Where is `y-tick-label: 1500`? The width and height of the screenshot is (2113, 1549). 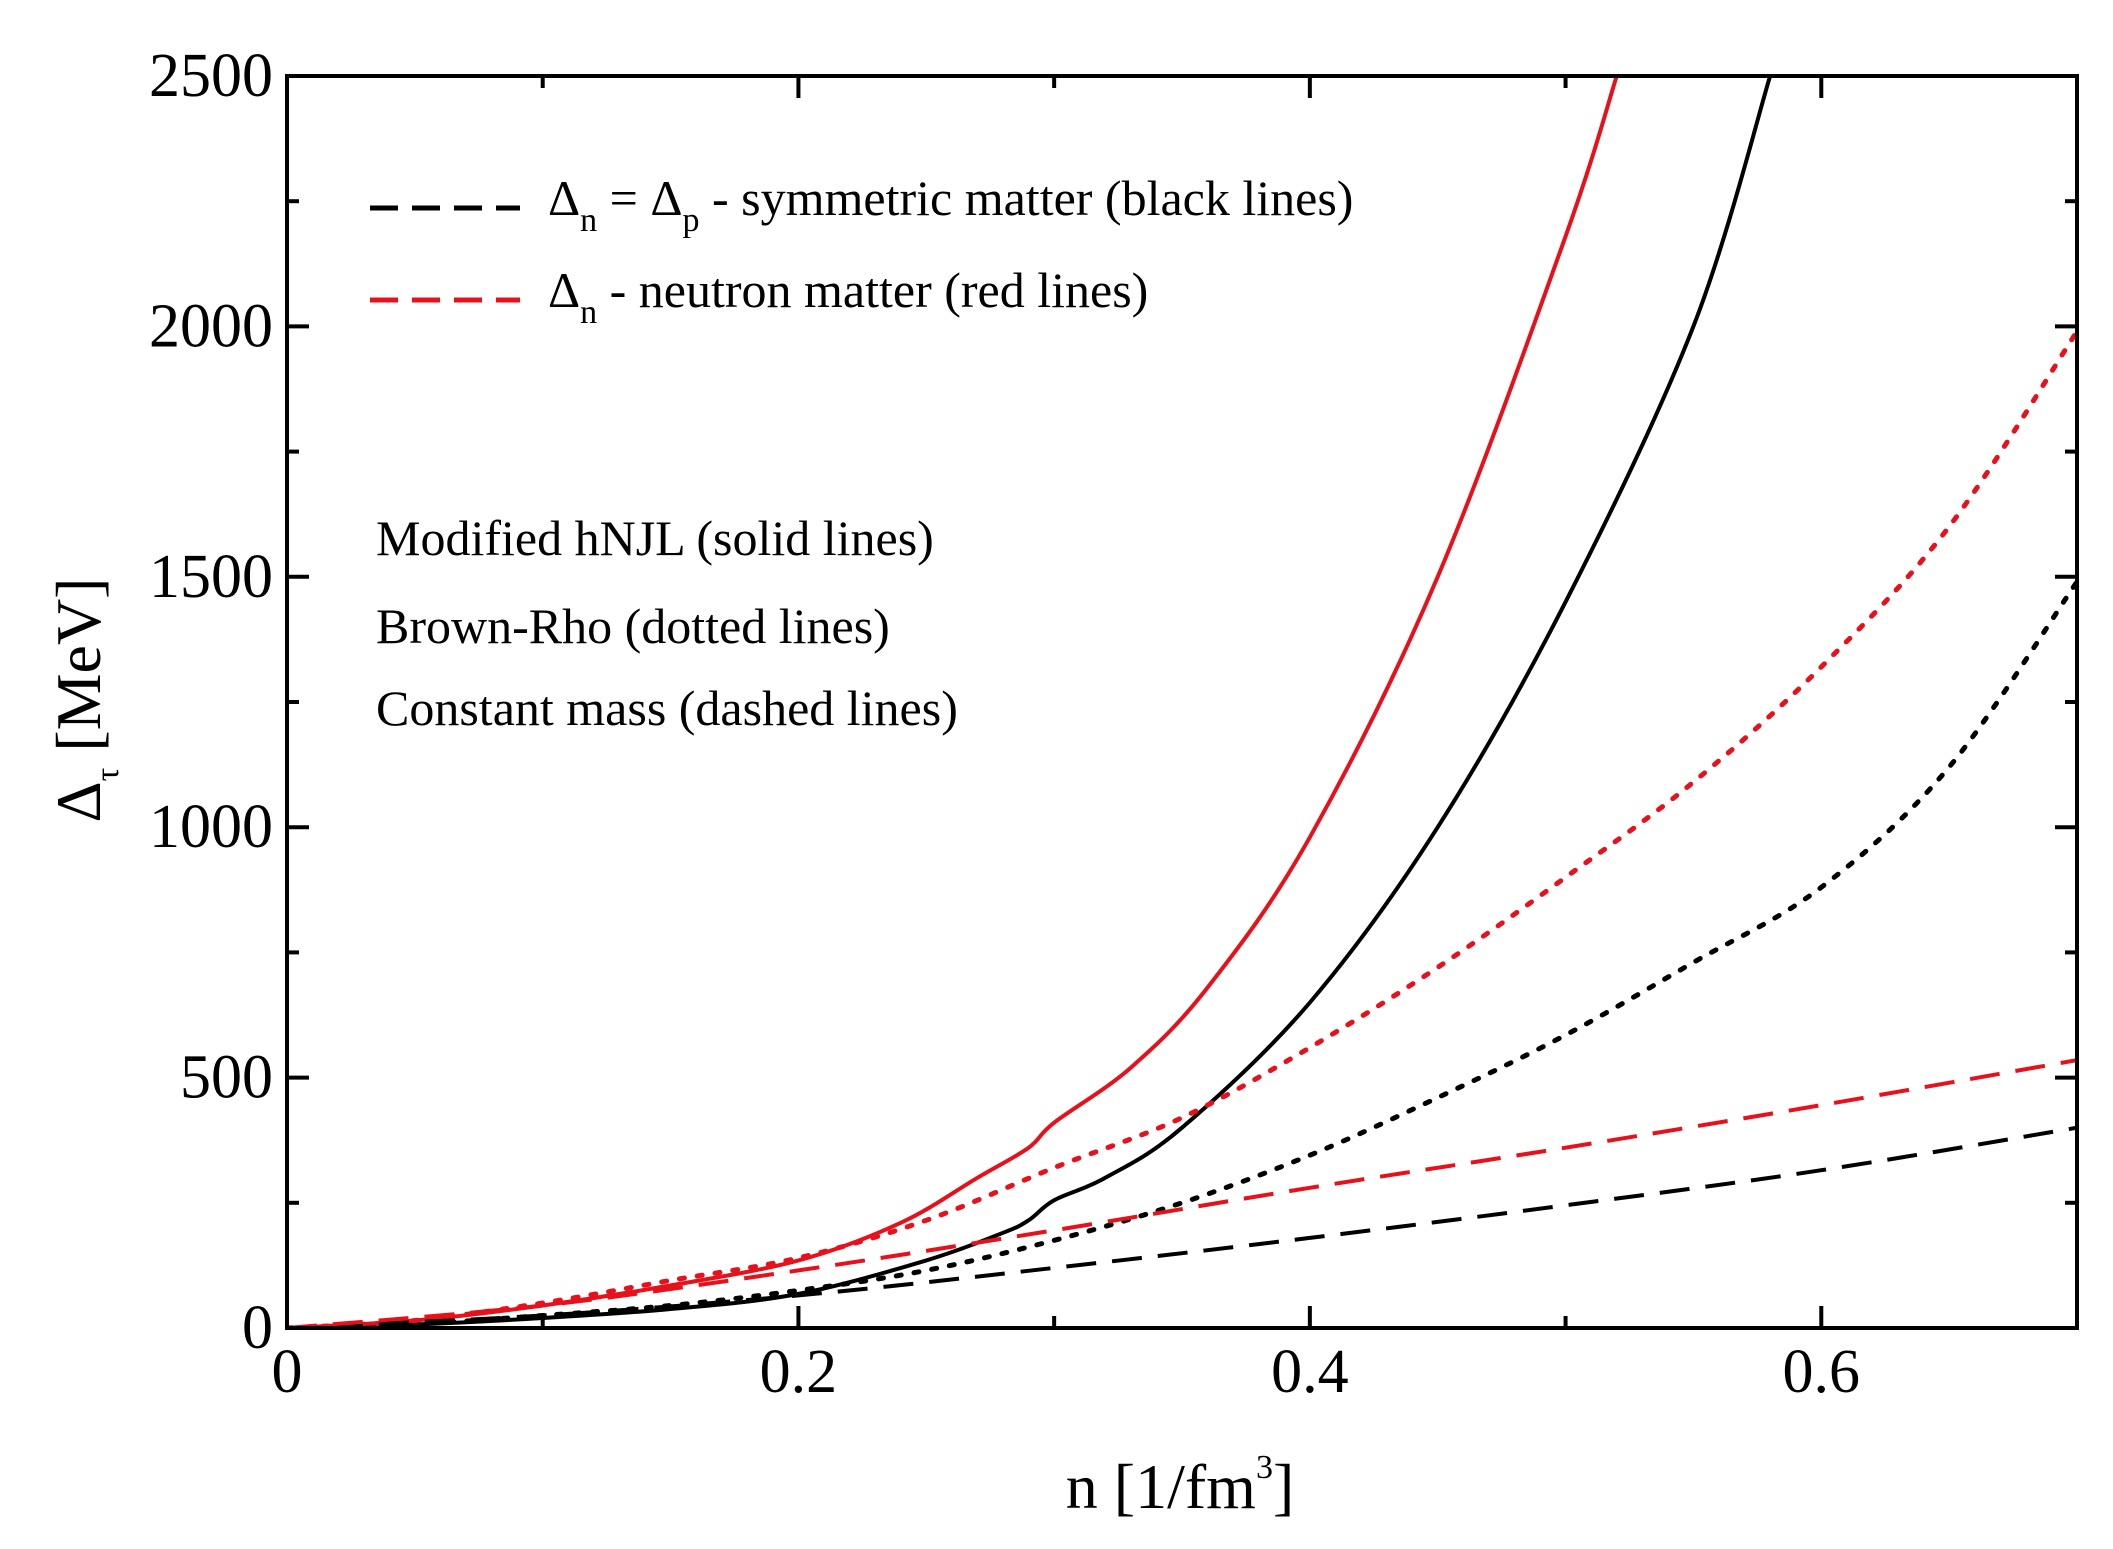
y-tick-label: 1500 is located at coordinates (211, 577).